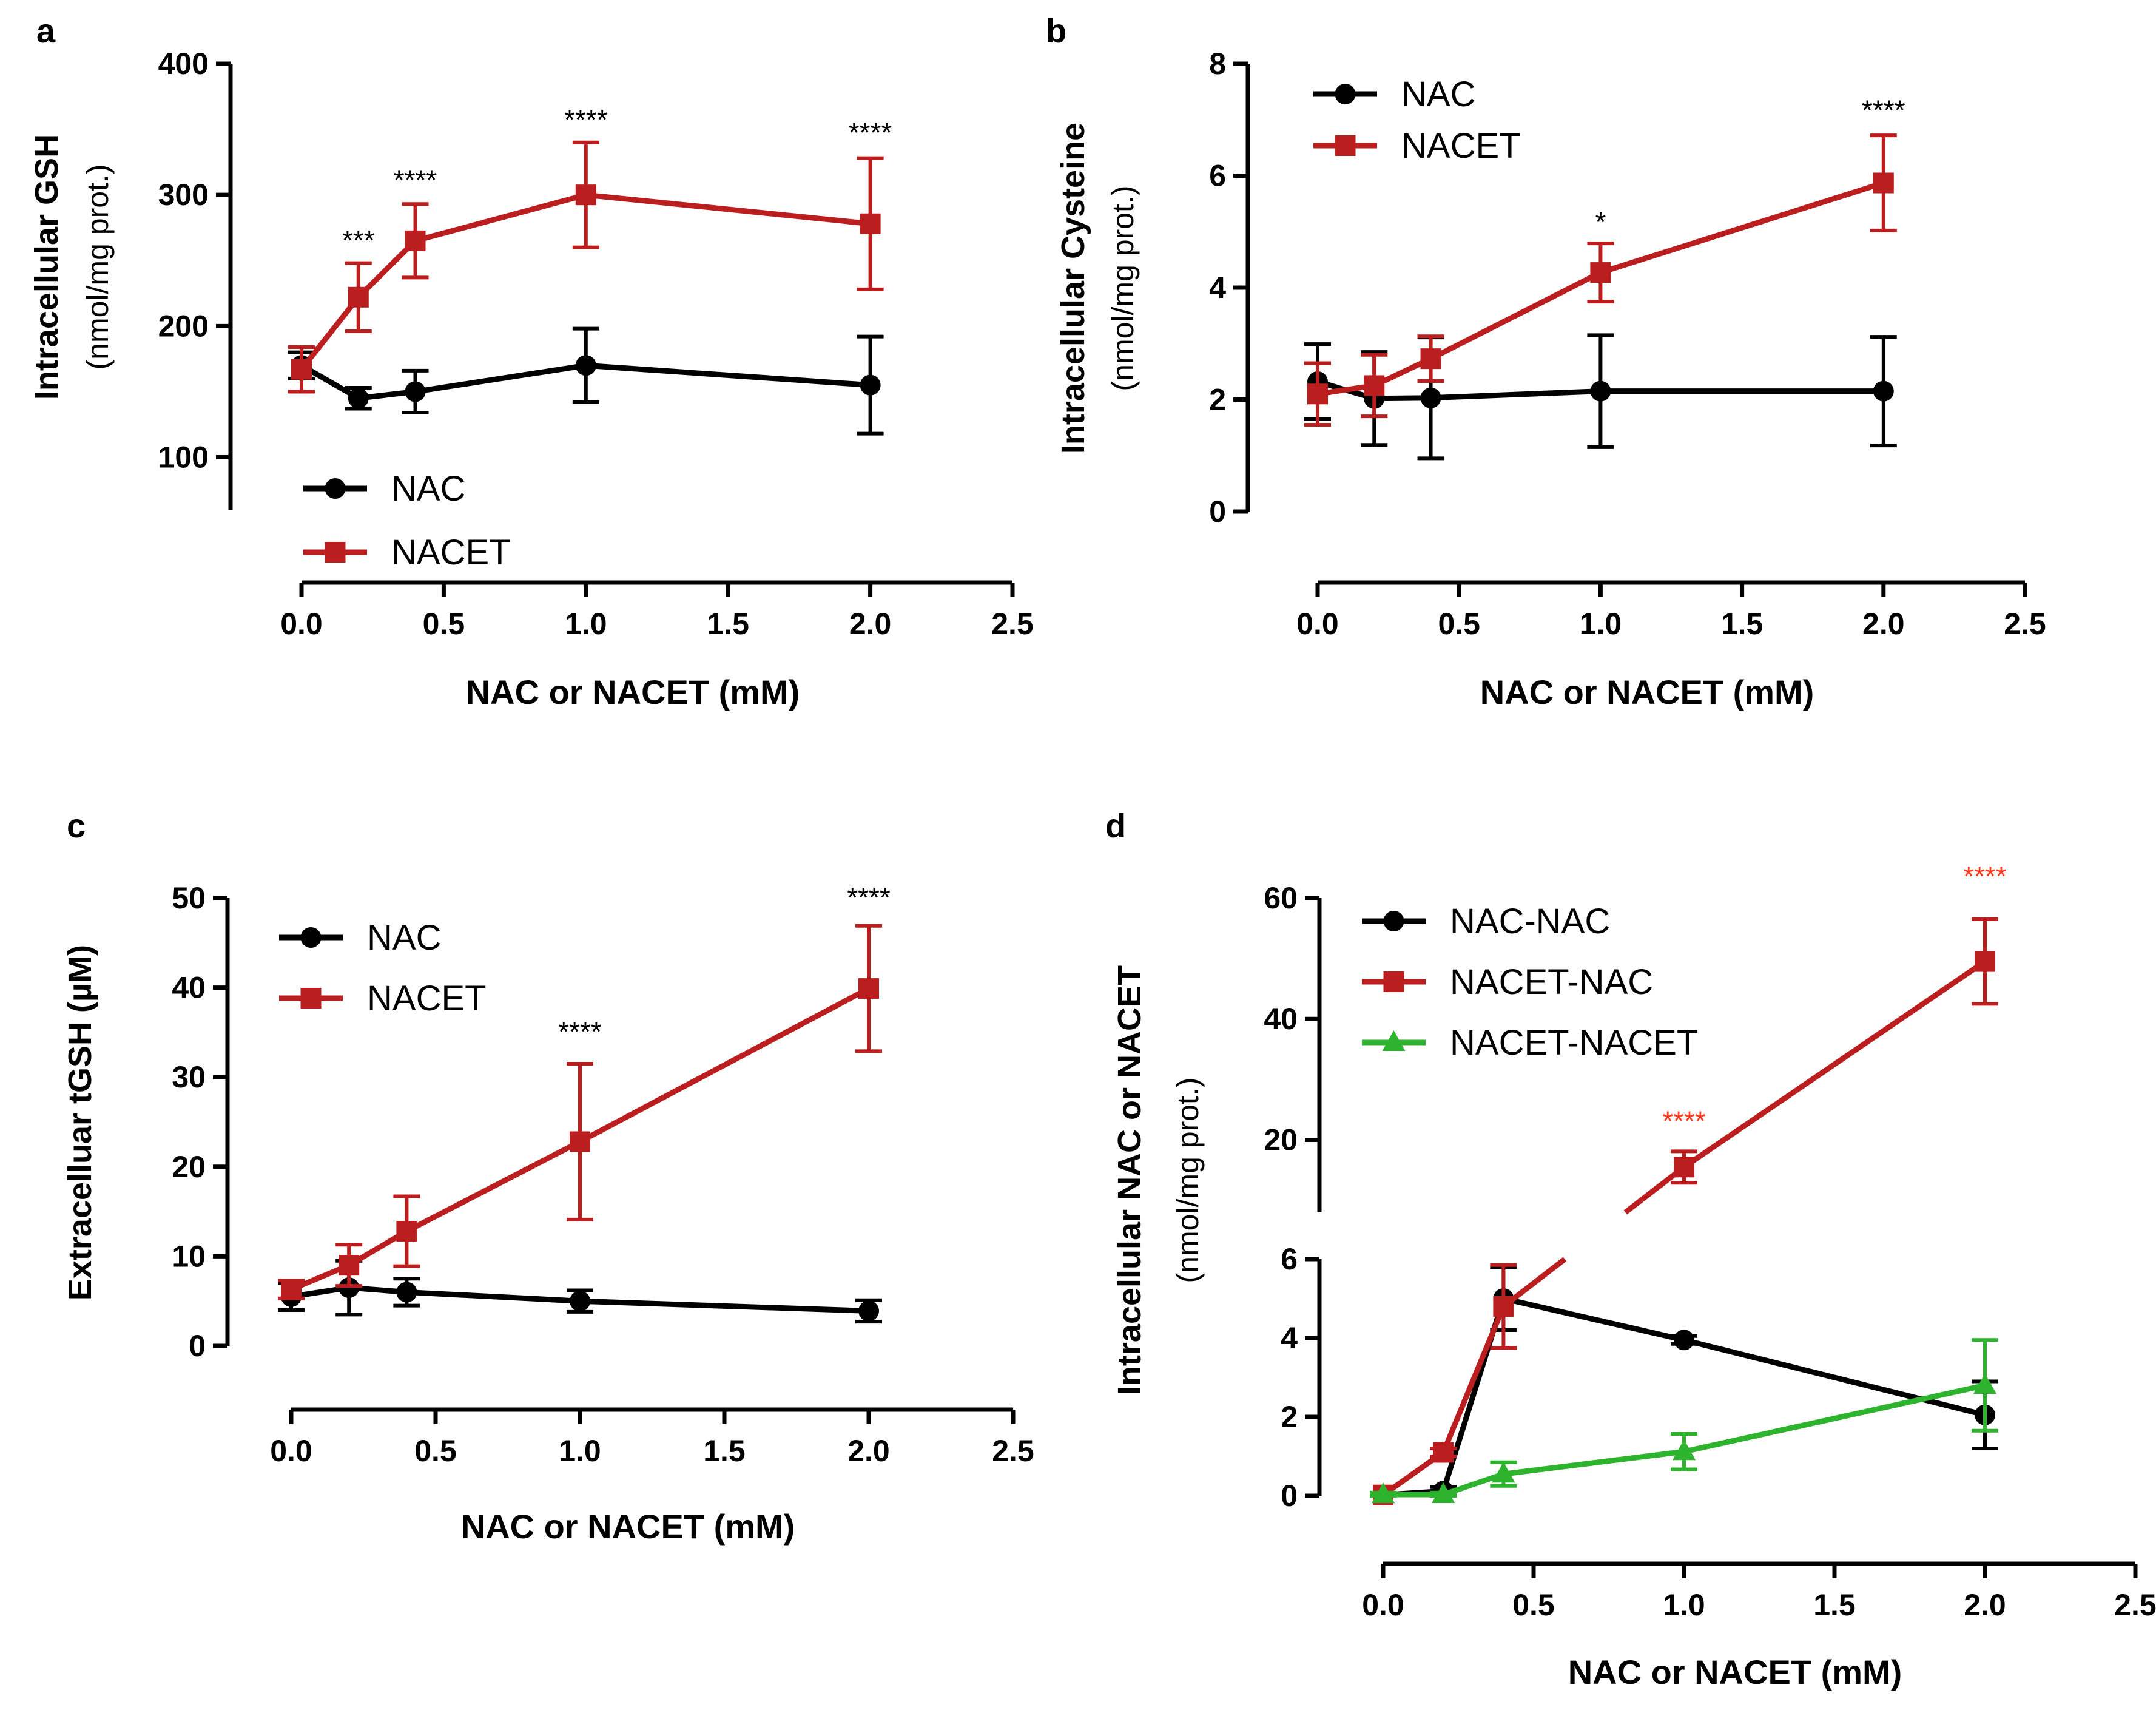  What do you see at coordinates (1293, 1197) in the screenshot?
I see `y-axis: 20 40 60 0 2 4 6` at bounding box center [1293, 1197].